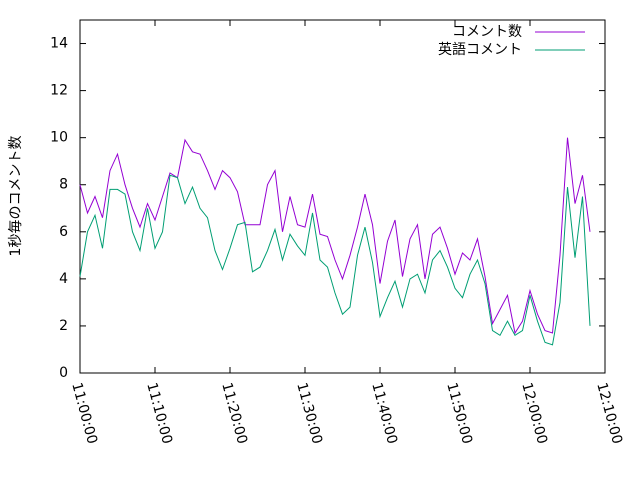  Describe the element at coordinates (487, 32) in the screenshot. I see `legend-label: コメント数` at that location.